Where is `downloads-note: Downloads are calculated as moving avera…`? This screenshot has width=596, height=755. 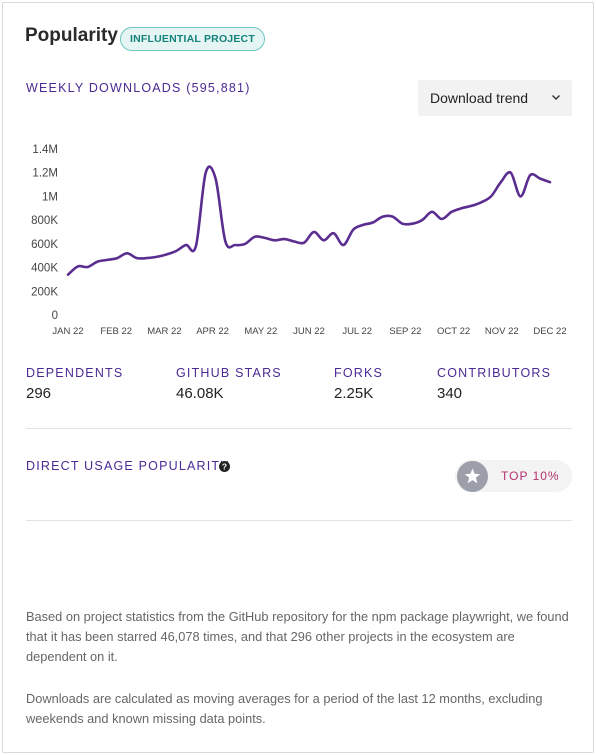 downloads-note: Downloads are calculated as moving avera… is located at coordinates (284, 708).